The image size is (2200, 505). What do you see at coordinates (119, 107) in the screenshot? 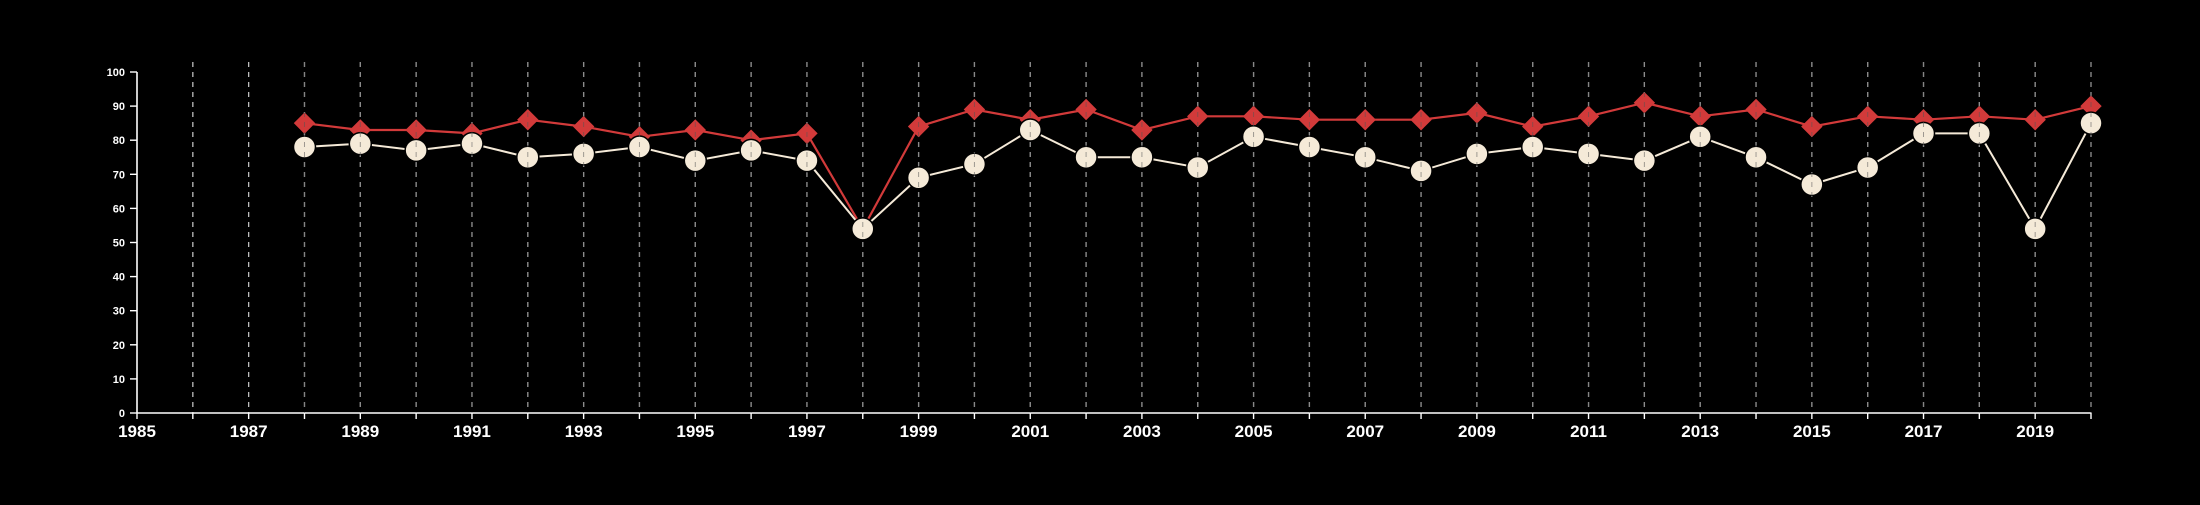
I see `y-tick-label: 90` at bounding box center [119, 107].